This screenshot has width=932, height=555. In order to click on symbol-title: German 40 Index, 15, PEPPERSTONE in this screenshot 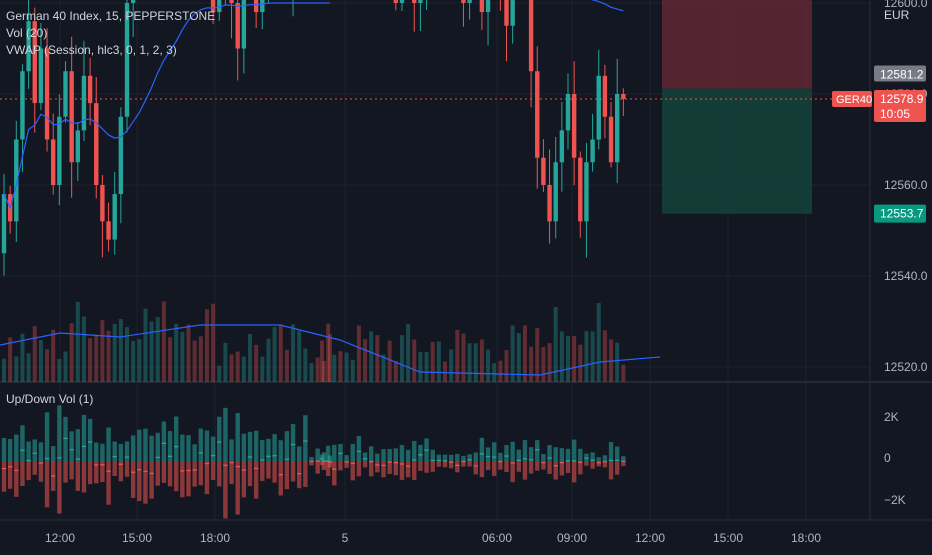, I will do `click(111, 16)`.